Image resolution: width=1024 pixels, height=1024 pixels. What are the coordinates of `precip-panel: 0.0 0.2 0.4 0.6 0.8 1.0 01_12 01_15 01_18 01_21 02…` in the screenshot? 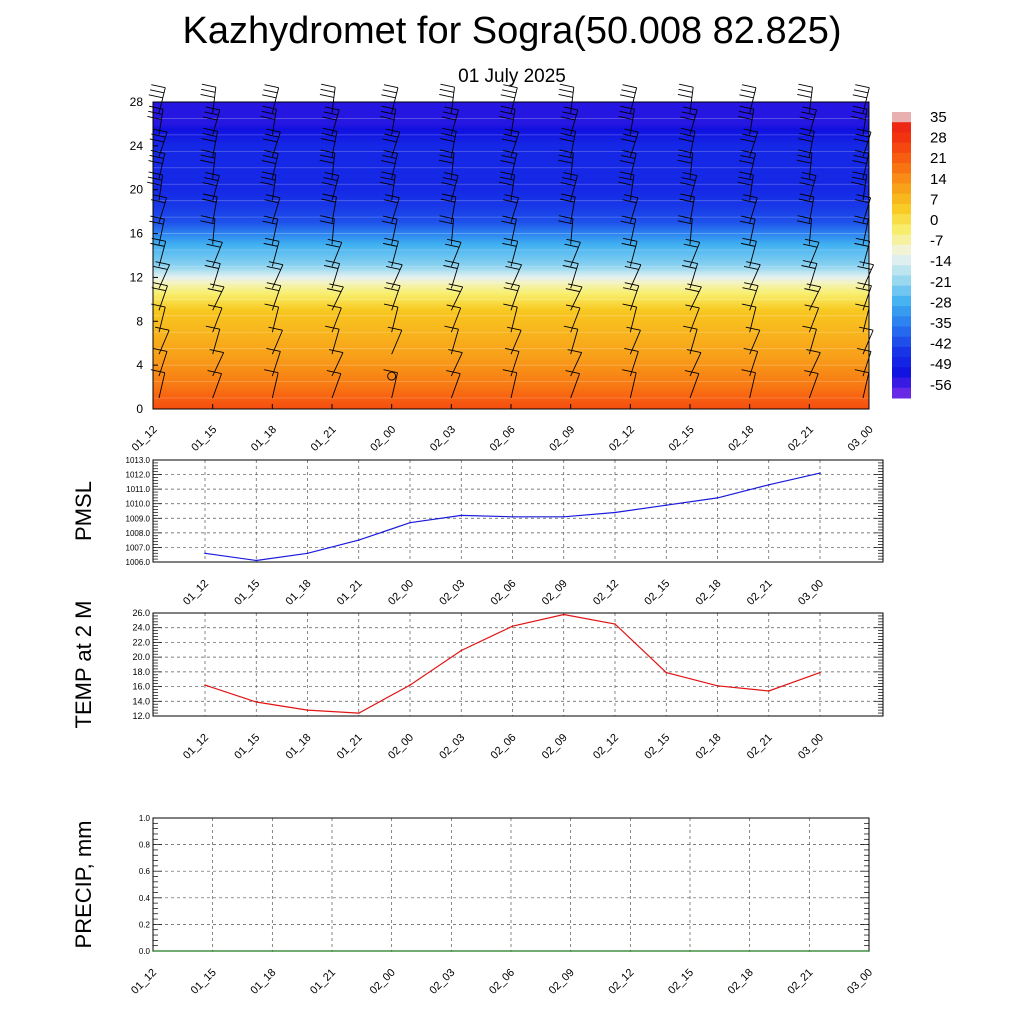 It's located at (473, 905).